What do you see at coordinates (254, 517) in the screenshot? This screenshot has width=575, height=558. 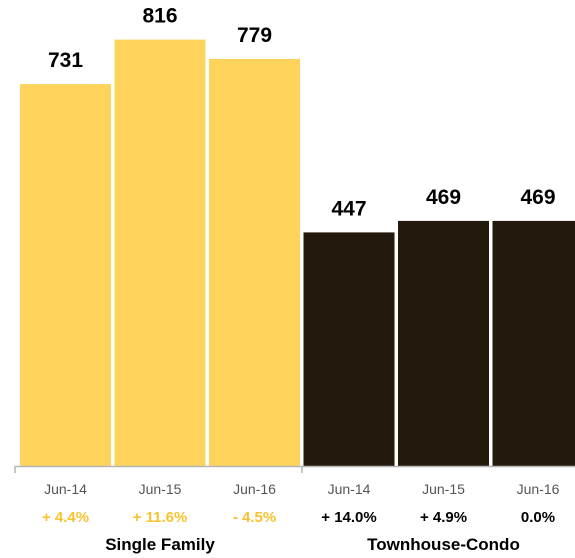 I see `change-label-0-2: - 4.5%` at bounding box center [254, 517].